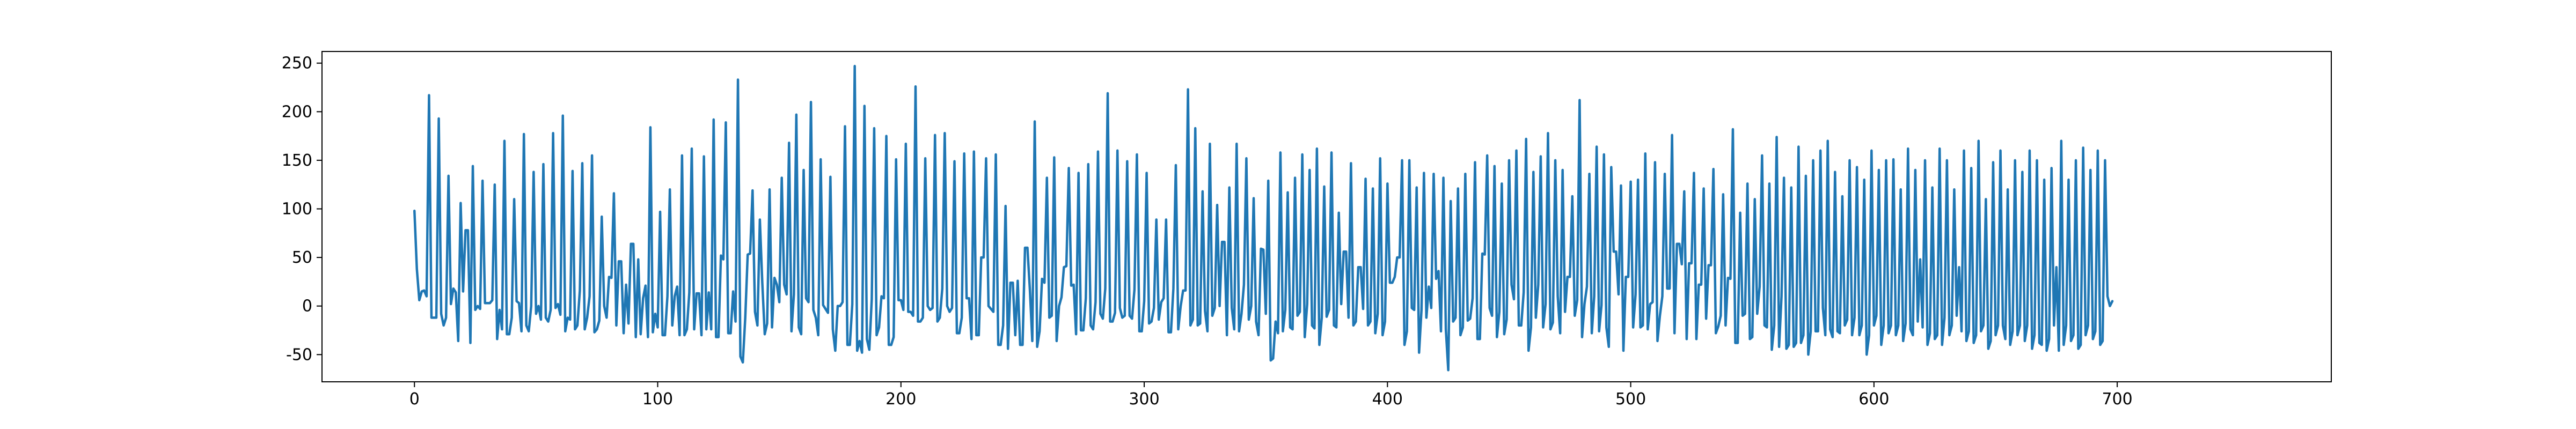 The width and height of the screenshot is (2576, 429). Describe the element at coordinates (1630, 399) in the screenshot. I see `x-tick-label: 500` at that location.